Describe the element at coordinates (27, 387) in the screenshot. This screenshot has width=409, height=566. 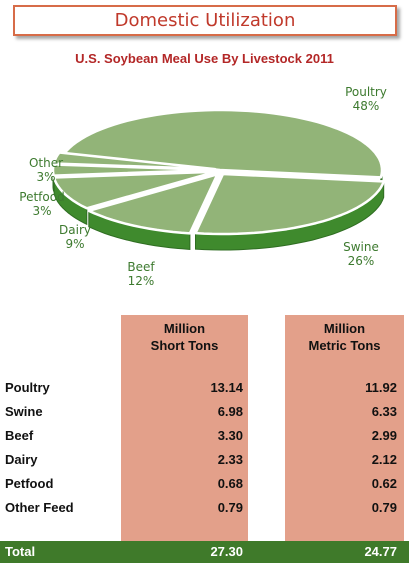
I see `row-label: Poultry` at that location.